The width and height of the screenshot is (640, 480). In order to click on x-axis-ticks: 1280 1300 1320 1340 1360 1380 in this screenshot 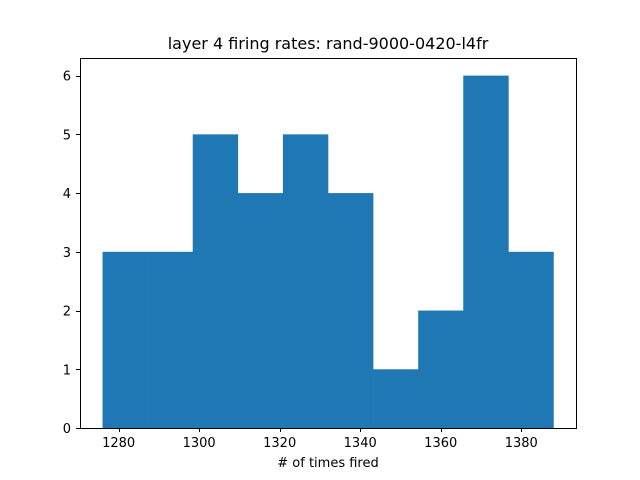, I will do `click(320, 439)`.